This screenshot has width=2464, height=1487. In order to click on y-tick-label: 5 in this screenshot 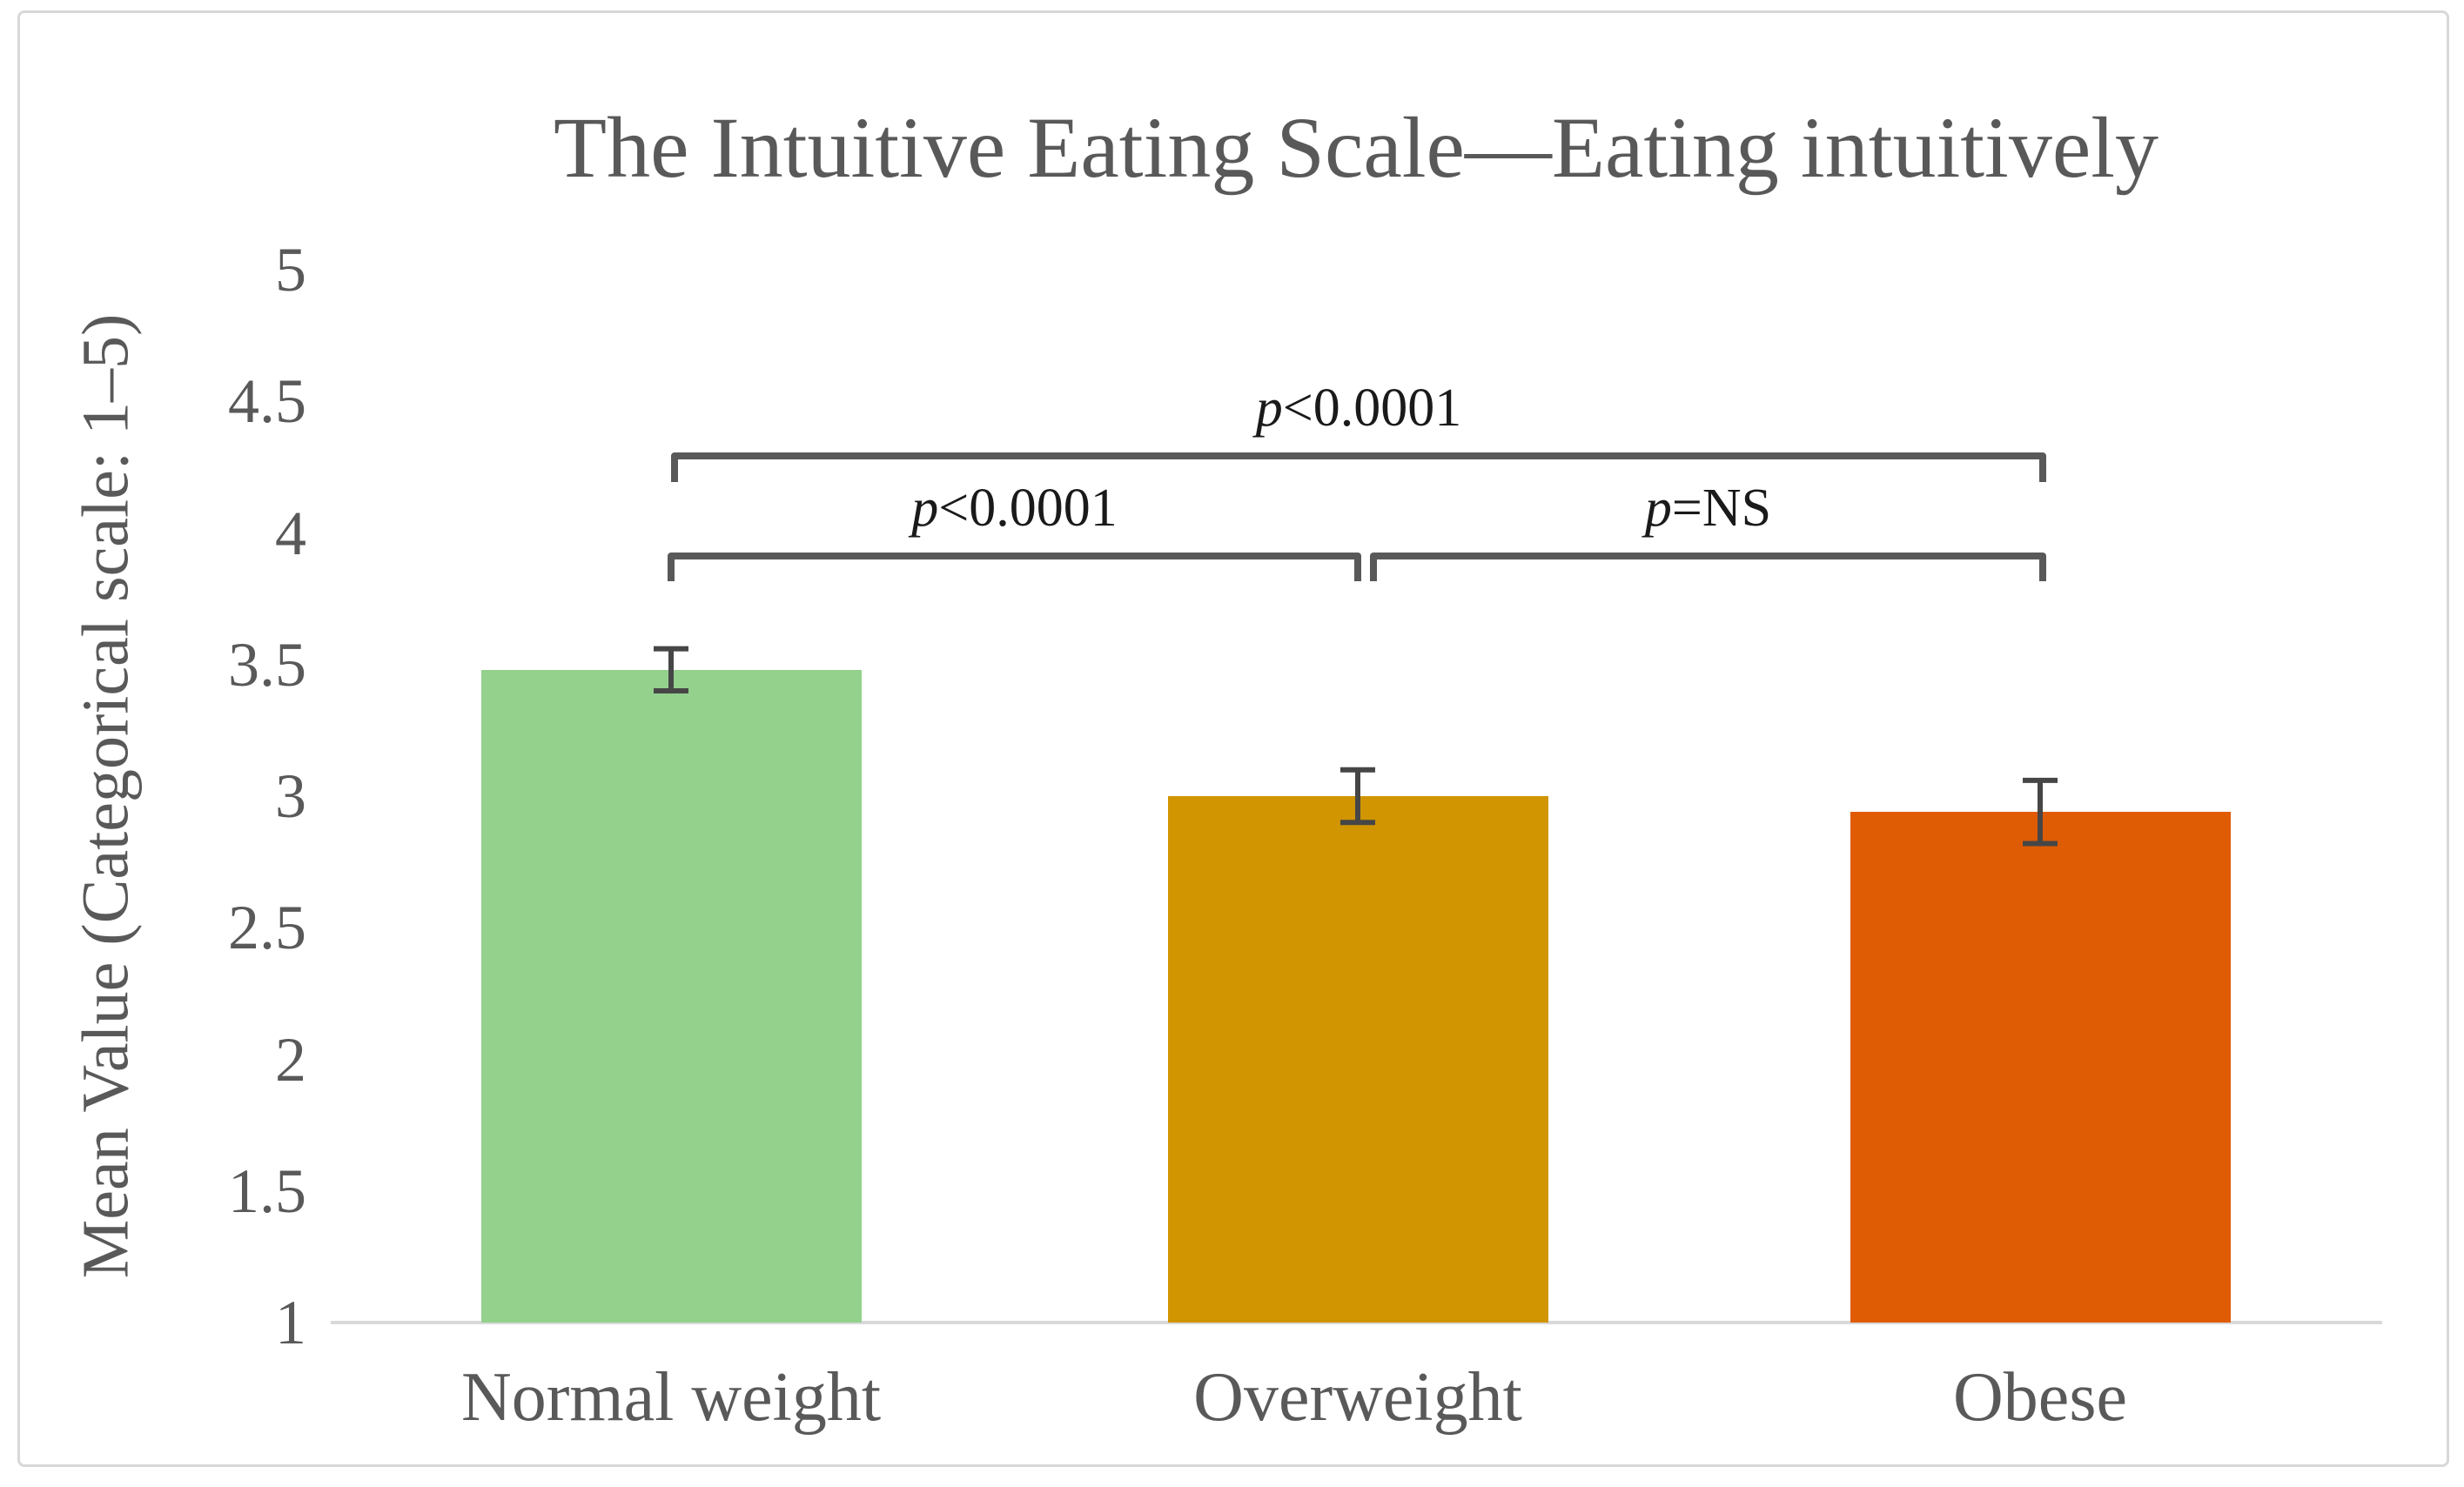, I will do `click(290, 270)`.